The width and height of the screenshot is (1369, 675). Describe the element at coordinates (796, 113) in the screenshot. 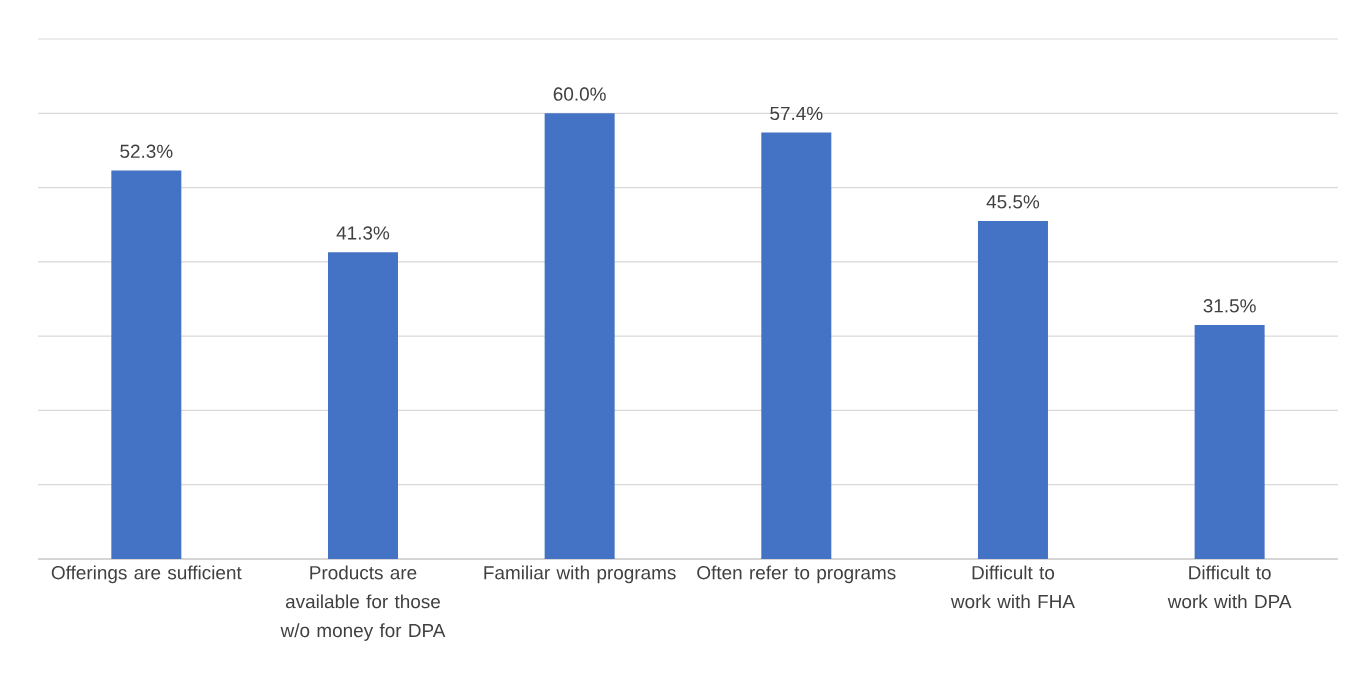

I see `data-label: 57.4%` at that location.